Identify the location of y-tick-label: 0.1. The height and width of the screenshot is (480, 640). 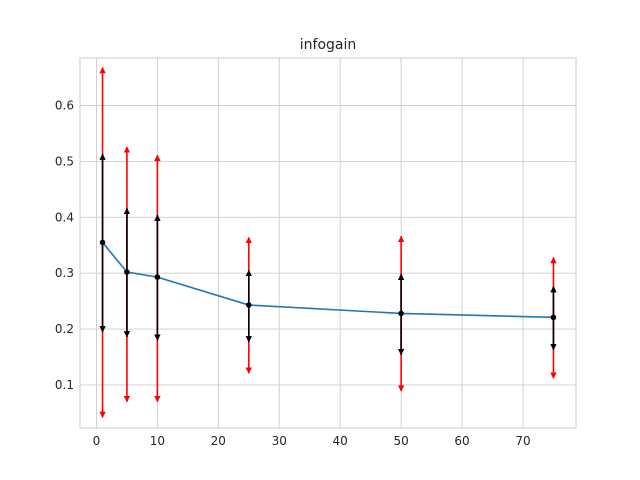
(64, 385).